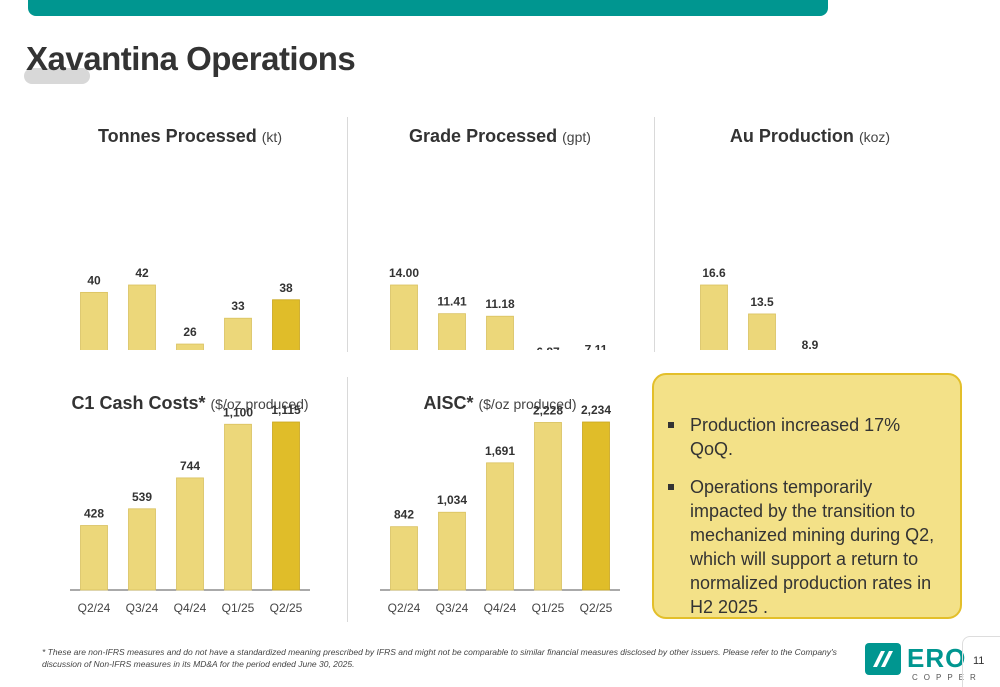 The image size is (1000, 687). Describe the element at coordinates (190, 466) in the screenshot. I see `data-label: 744` at that location.